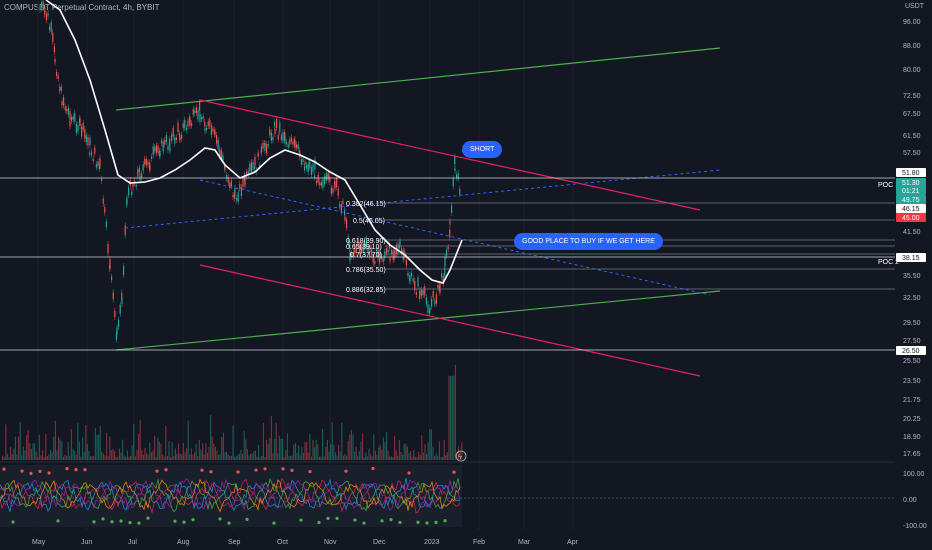 The width and height of the screenshot is (932, 550). I want to click on axis-unit: USDT, so click(914, 6).